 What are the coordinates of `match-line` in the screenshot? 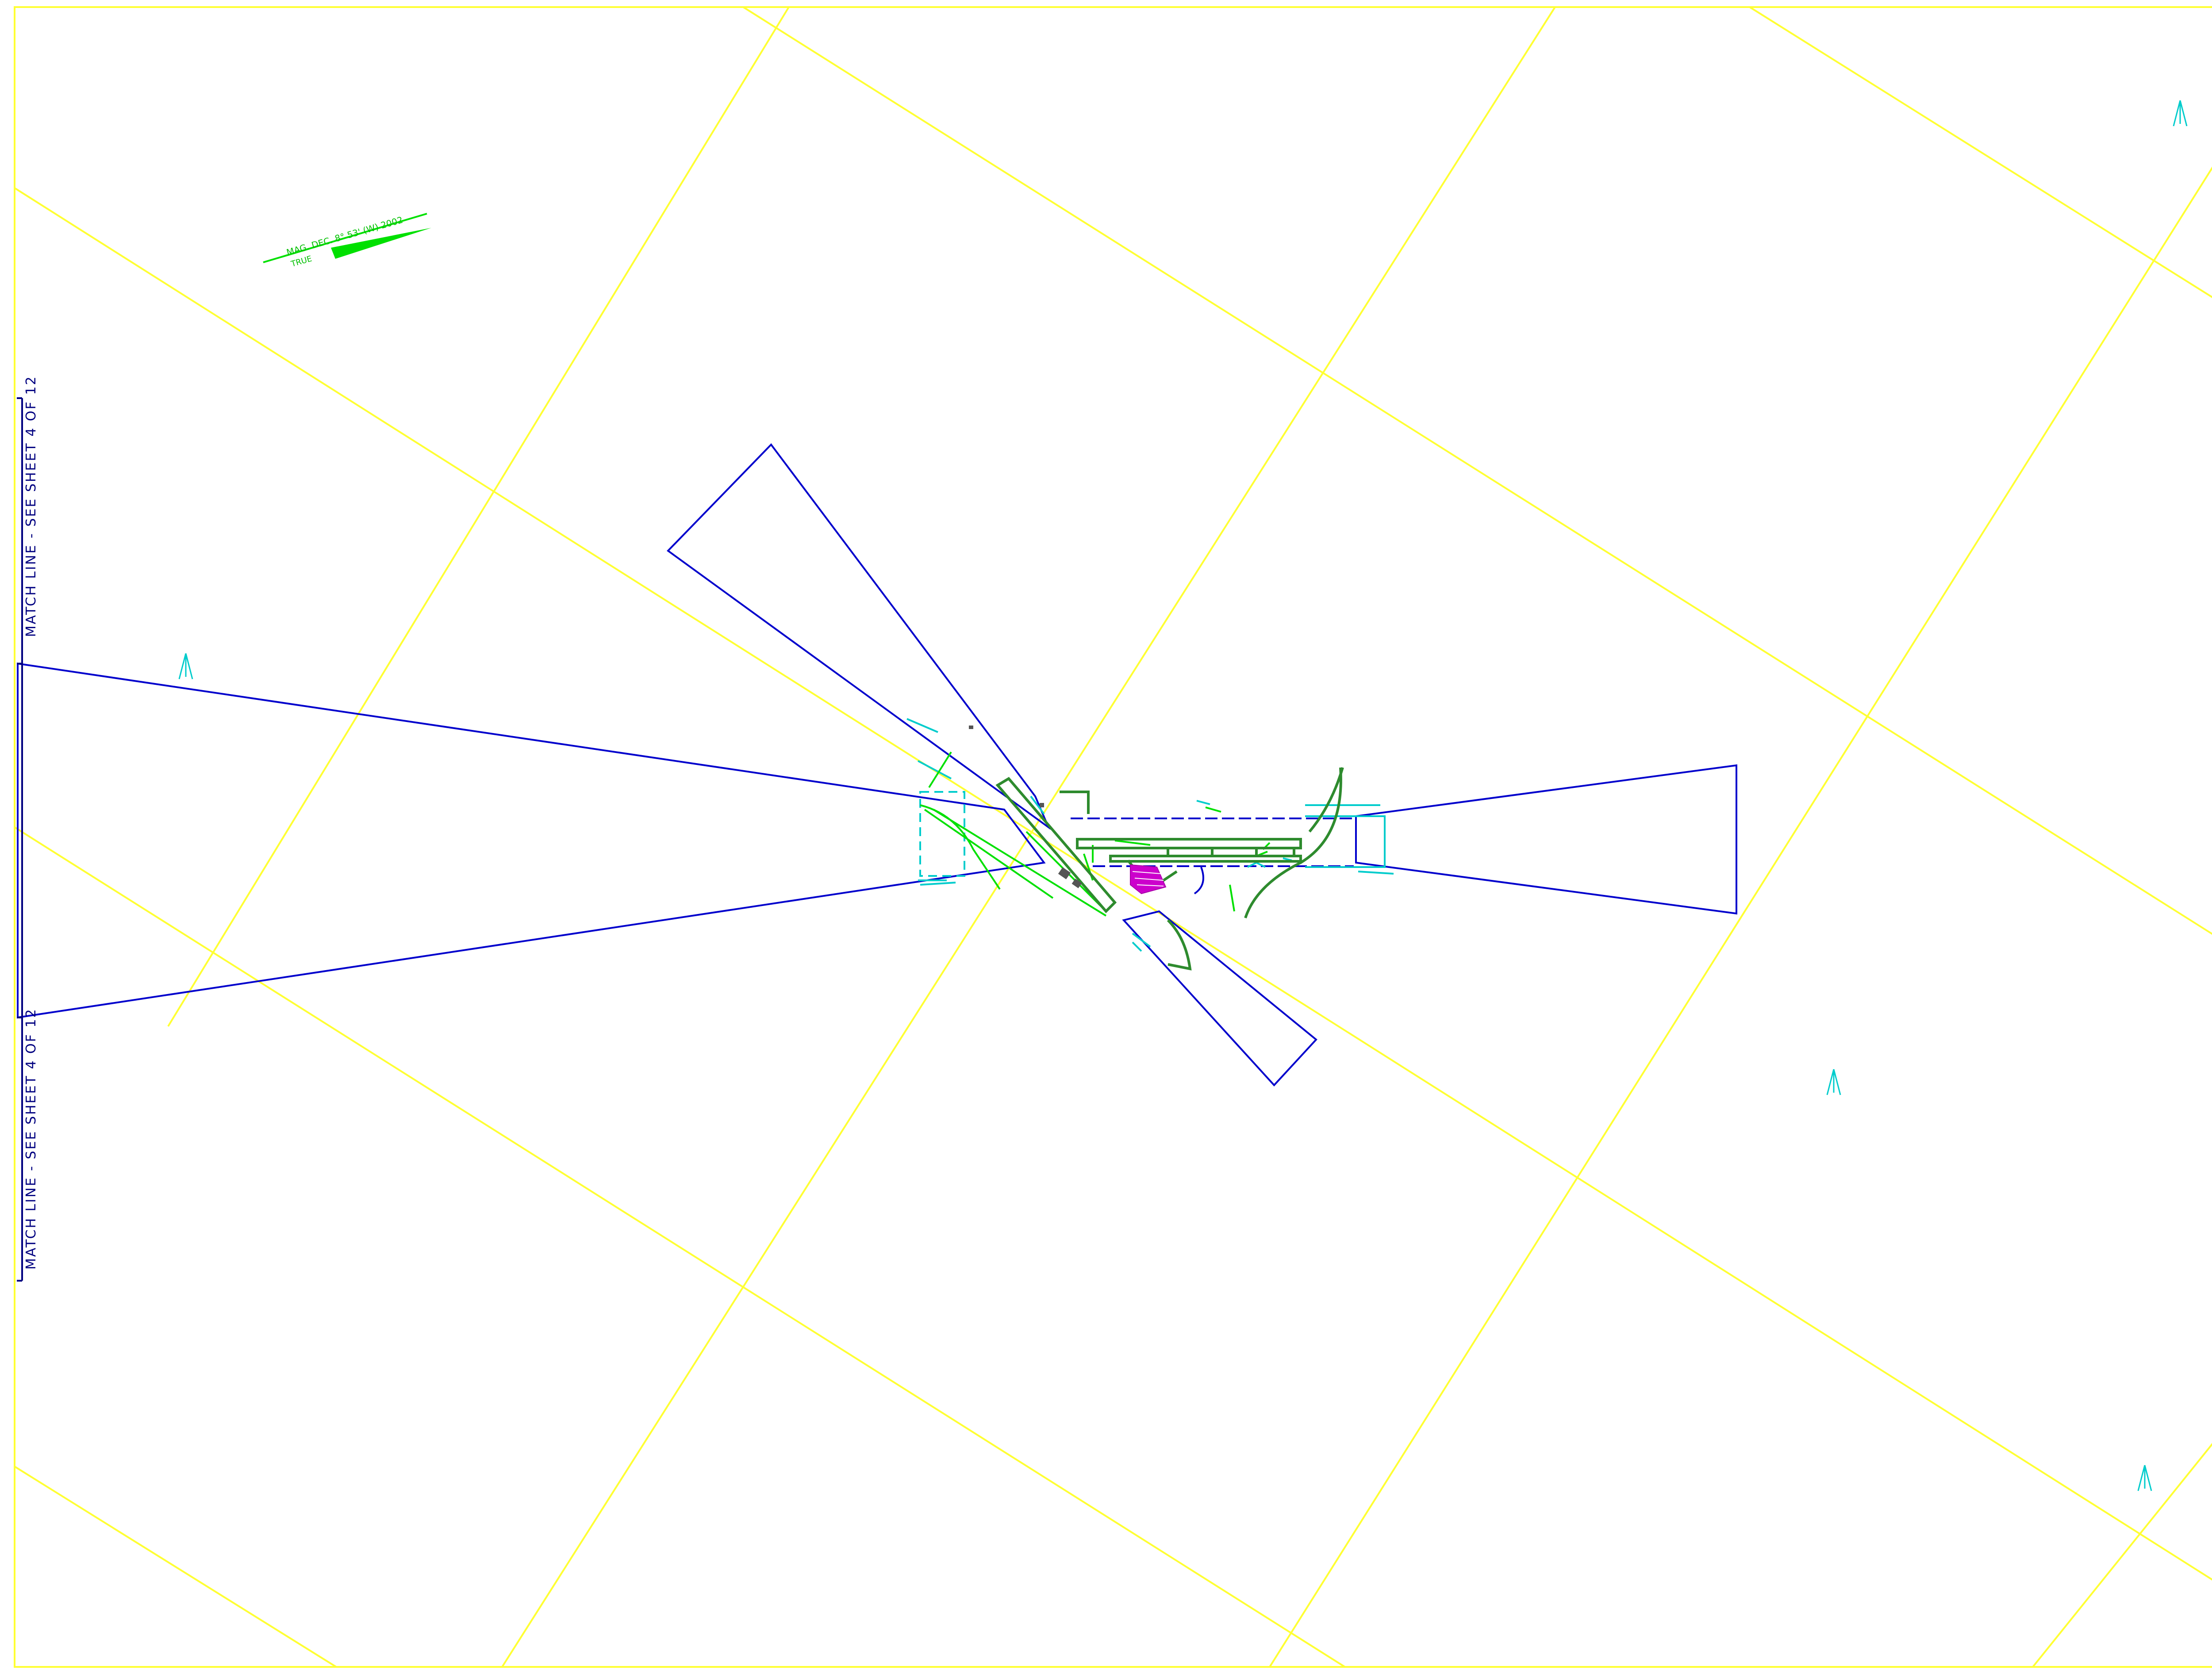 It's located at (20, 839).